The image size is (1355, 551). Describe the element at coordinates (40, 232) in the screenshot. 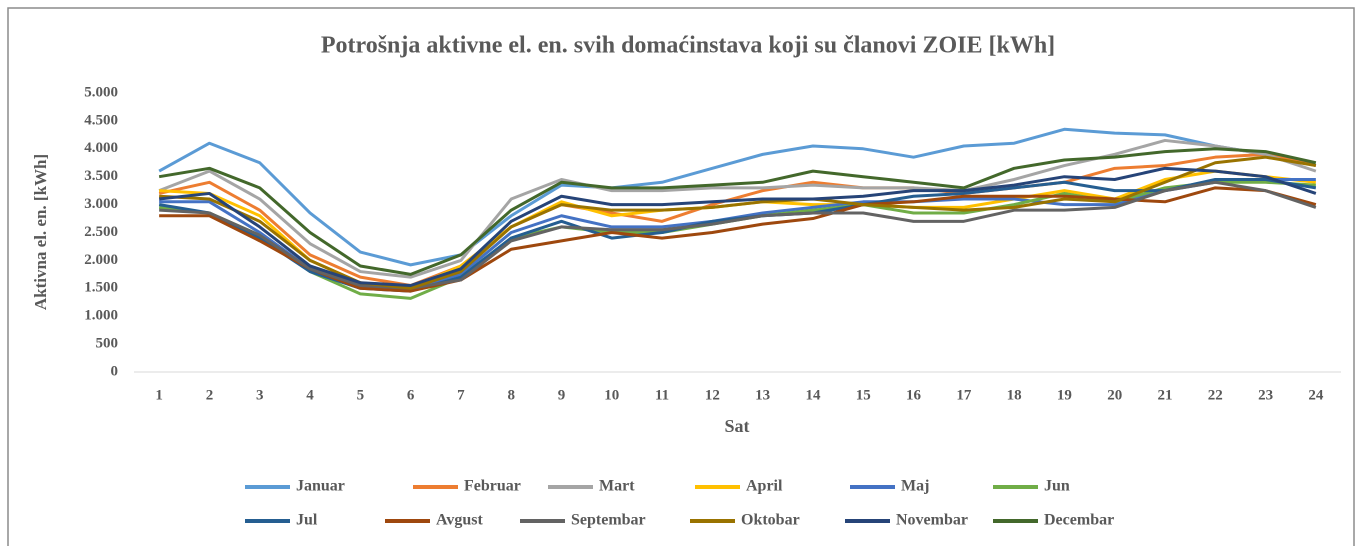

I see `y-axis-label: Aktivna el. en. [kWh]` at that location.